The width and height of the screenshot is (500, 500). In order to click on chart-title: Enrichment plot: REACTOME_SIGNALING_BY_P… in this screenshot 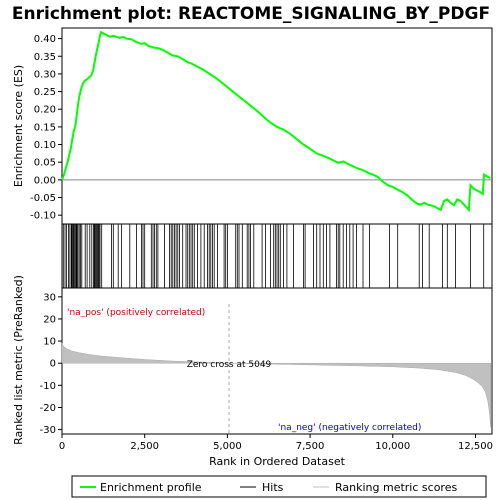, I will do `click(251, 14)`.